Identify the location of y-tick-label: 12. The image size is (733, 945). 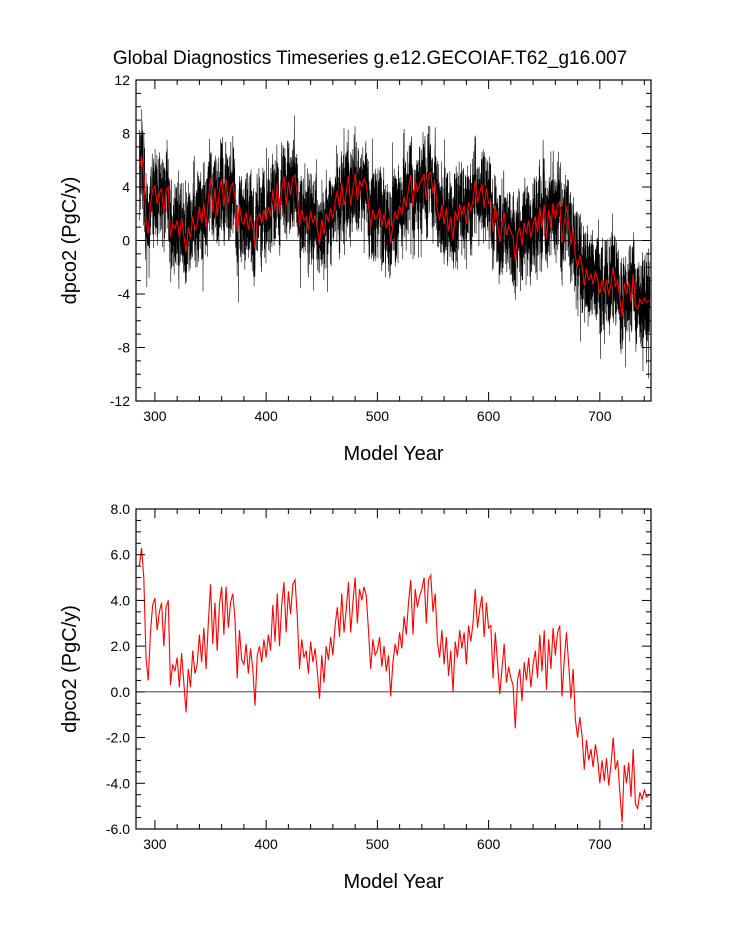
(122, 80).